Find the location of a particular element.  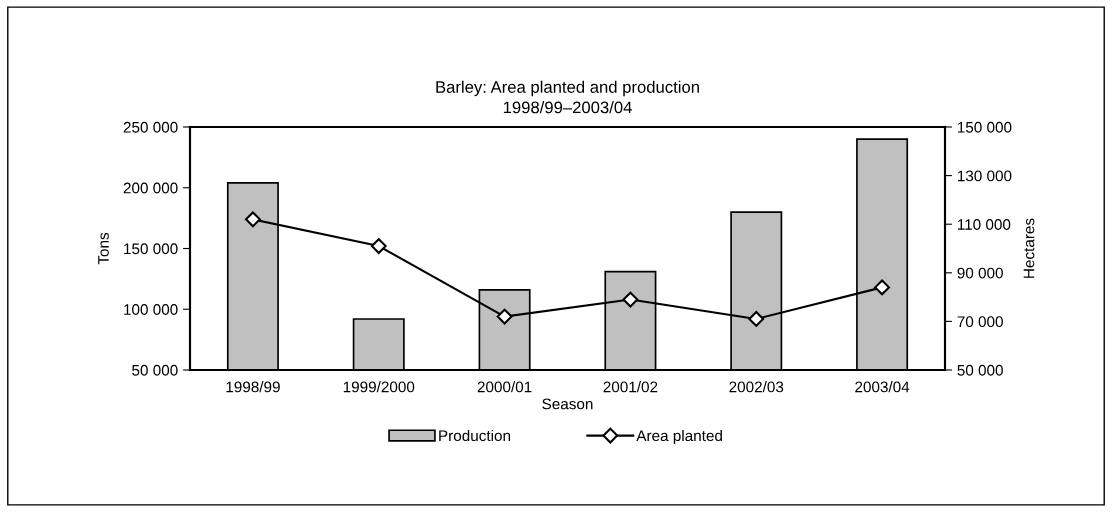

y-tick-label: 50 000 is located at coordinates (155, 370).